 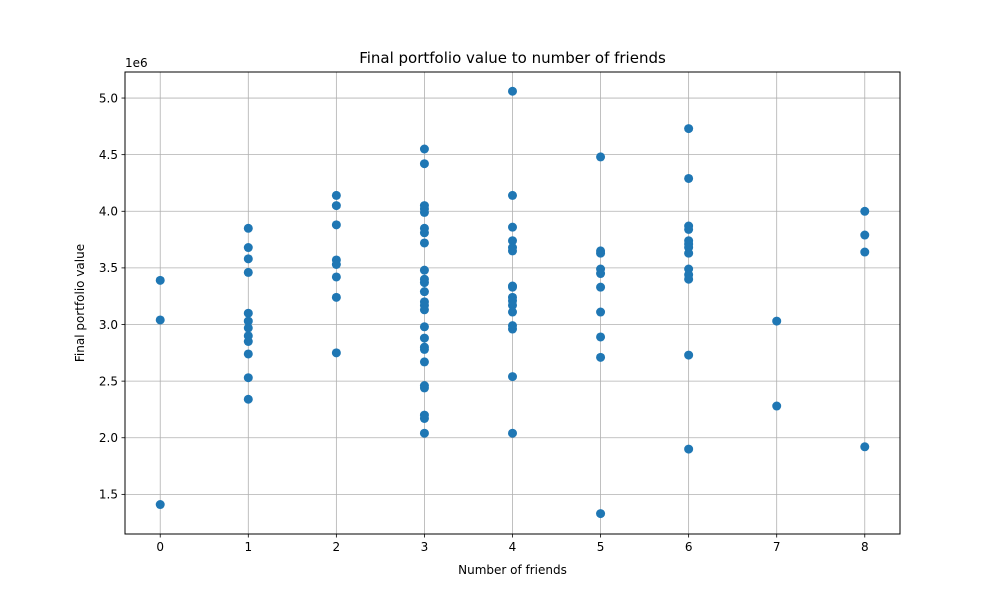 What do you see at coordinates (108, 495) in the screenshot?
I see `y-tick-label: 1.5` at bounding box center [108, 495].